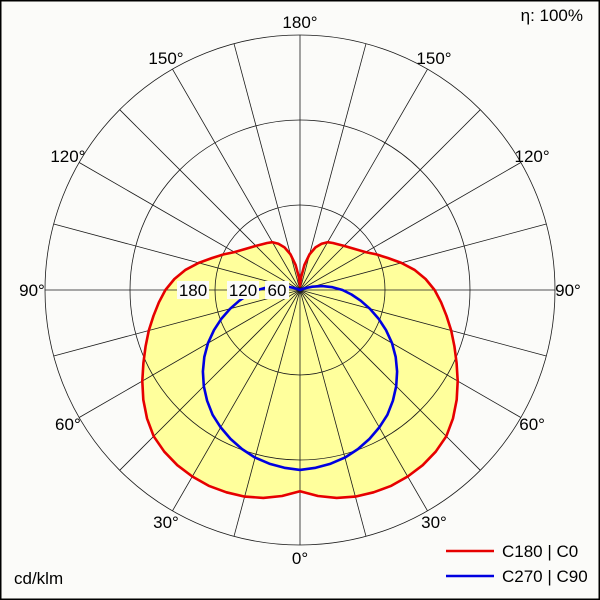  I want to click on units-label: cd/klm, so click(38, 578).